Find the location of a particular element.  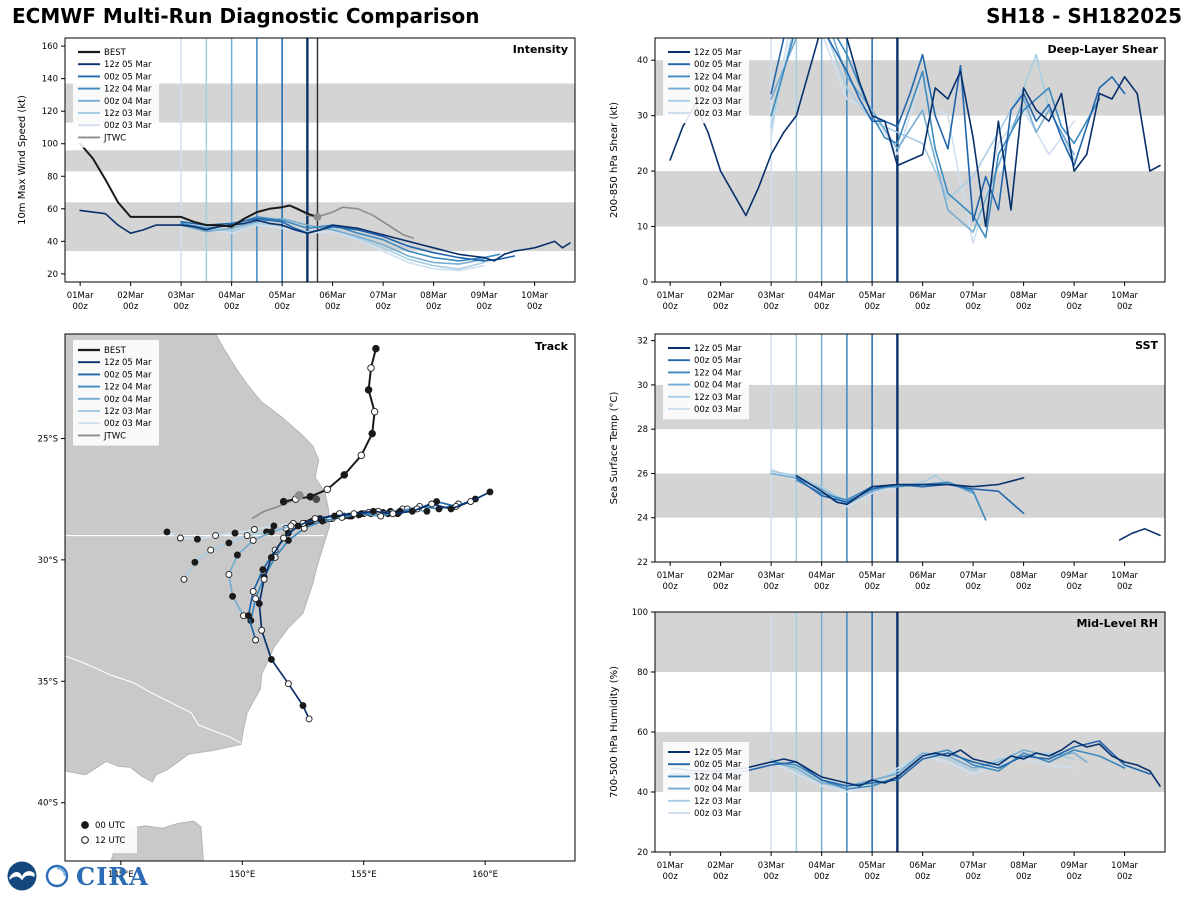

series-00z-03-mar is located at coordinates (922, 141).